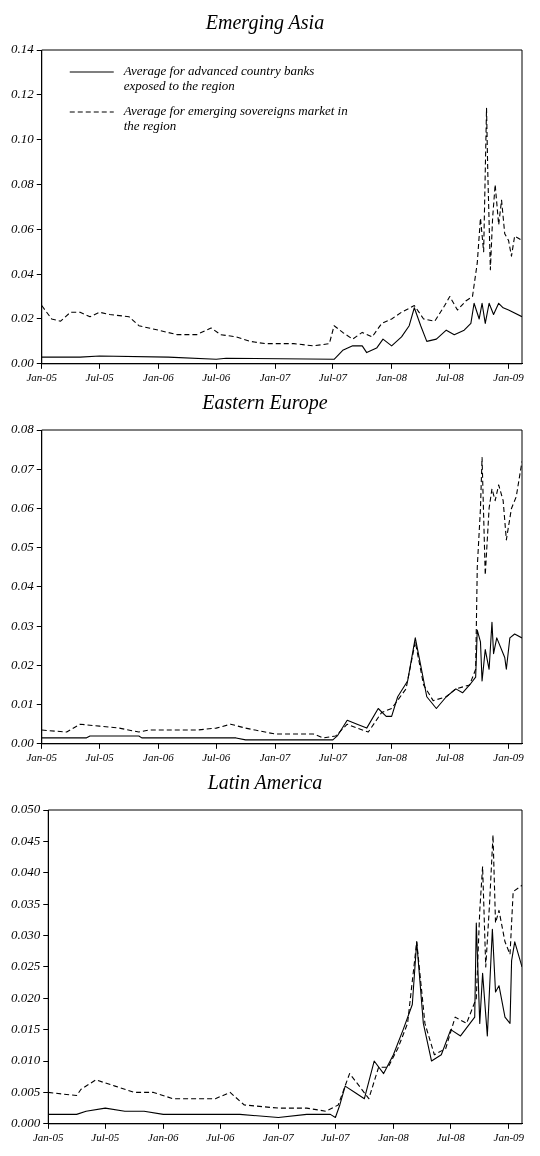 The width and height of the screenshot is (540, 1156). What do you see at coordinates (26, 1060) in the screenshot?
I see `y-tick-label: 0.010` at bounding box center [26, 1060].